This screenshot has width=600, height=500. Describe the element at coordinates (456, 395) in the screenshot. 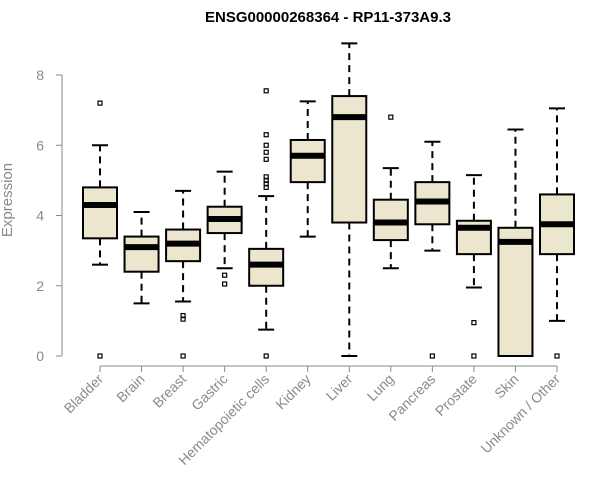

I see `x-category-label: Prostate` at that location.